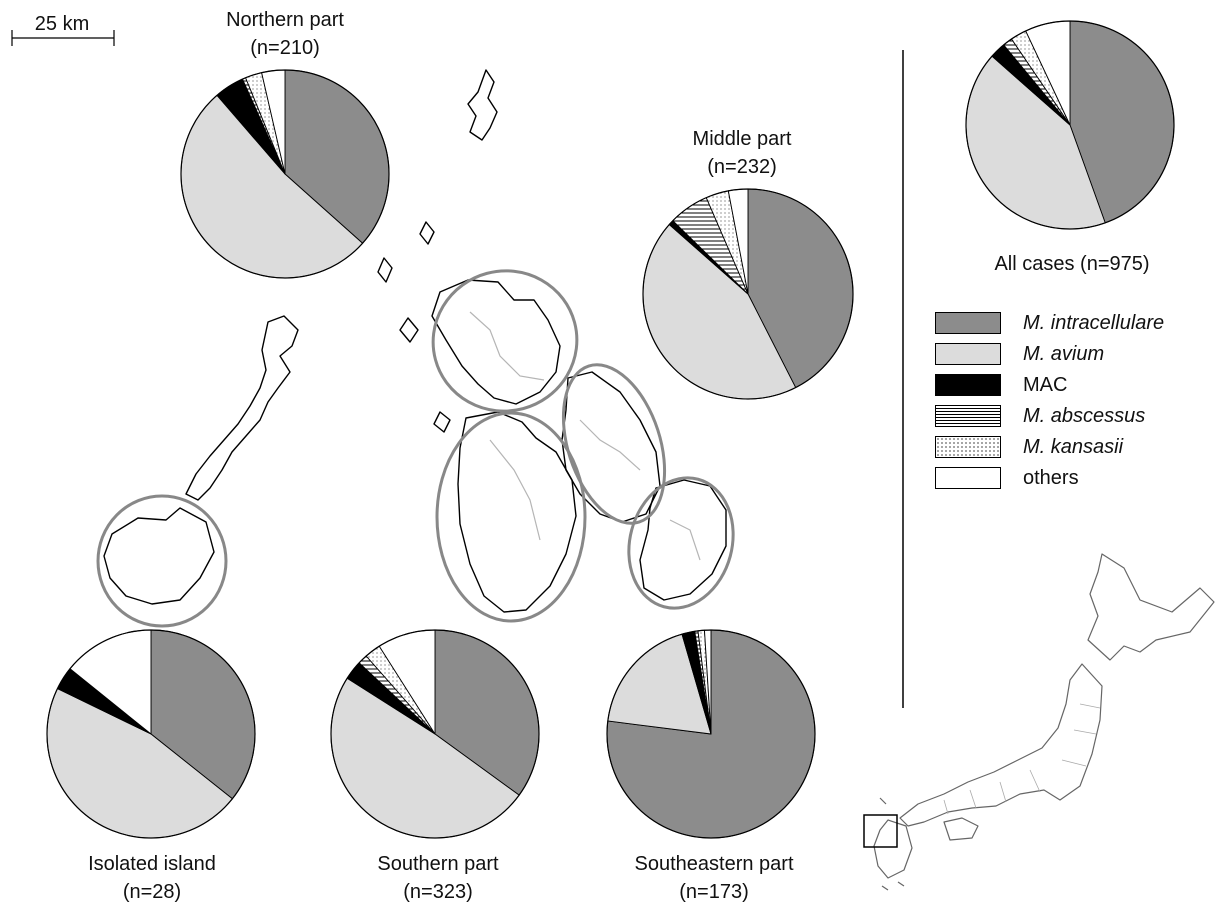  Describe the element at coordinates (152, 864) in the screenshot. I see `isolated-island-title: Isolated island` at that location.